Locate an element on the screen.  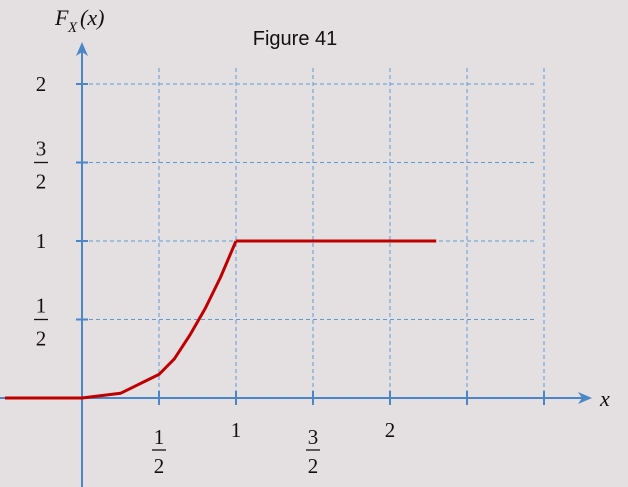
y-tick-label: 1 is located at coordinates (41, 241).